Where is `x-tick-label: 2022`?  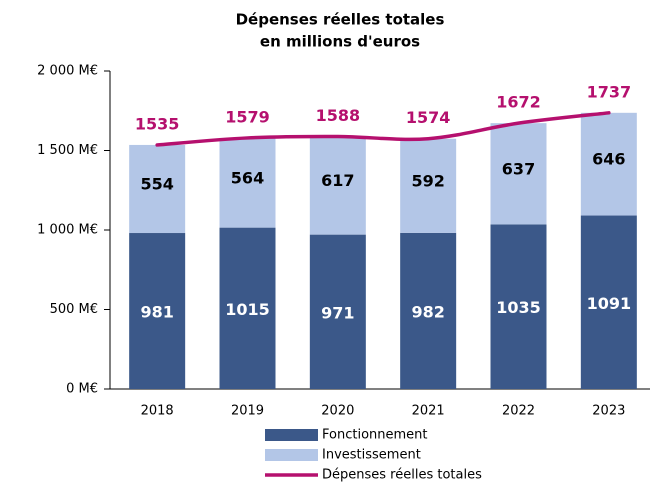 x-tick-label: 2022 is located at coordinates (518, 411).